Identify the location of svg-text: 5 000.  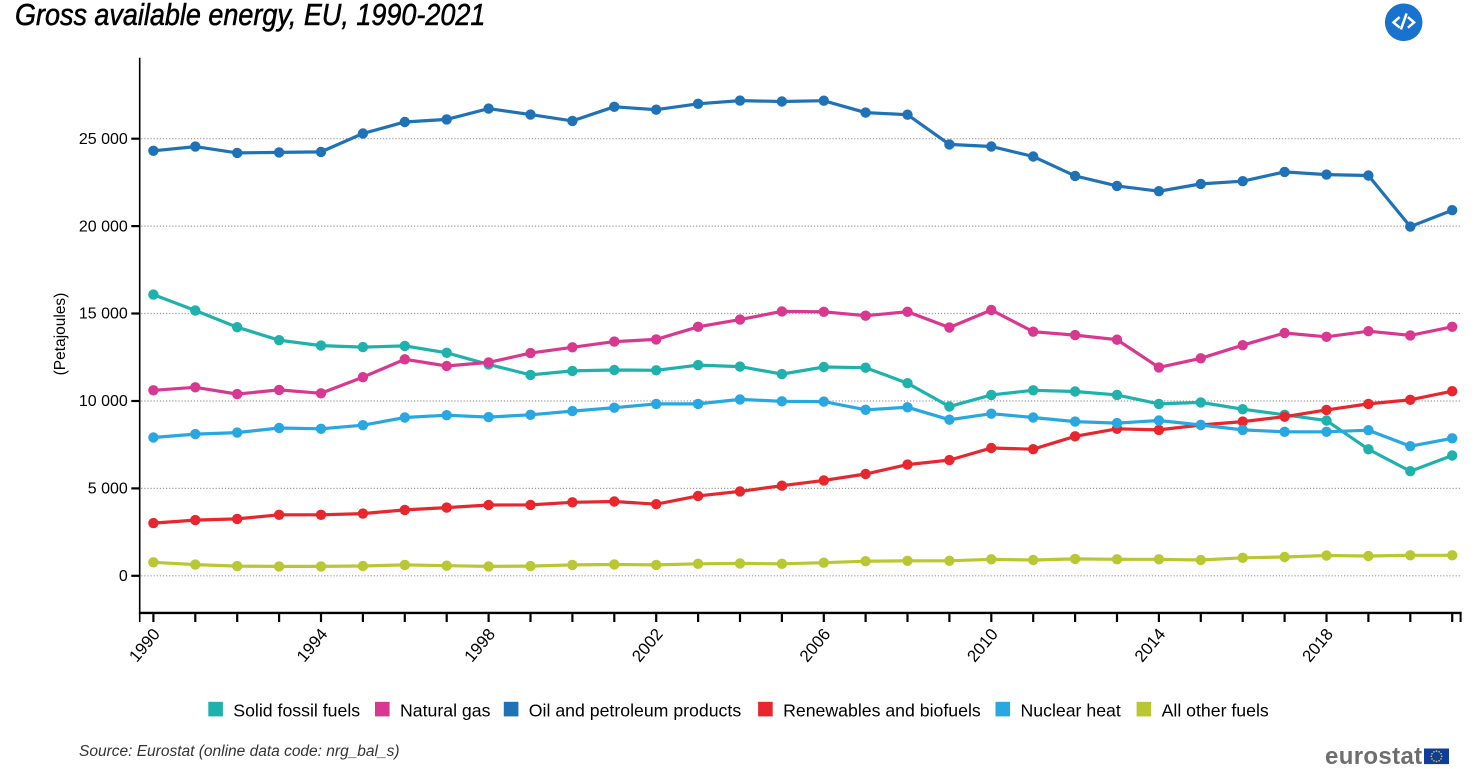
(108, 489).